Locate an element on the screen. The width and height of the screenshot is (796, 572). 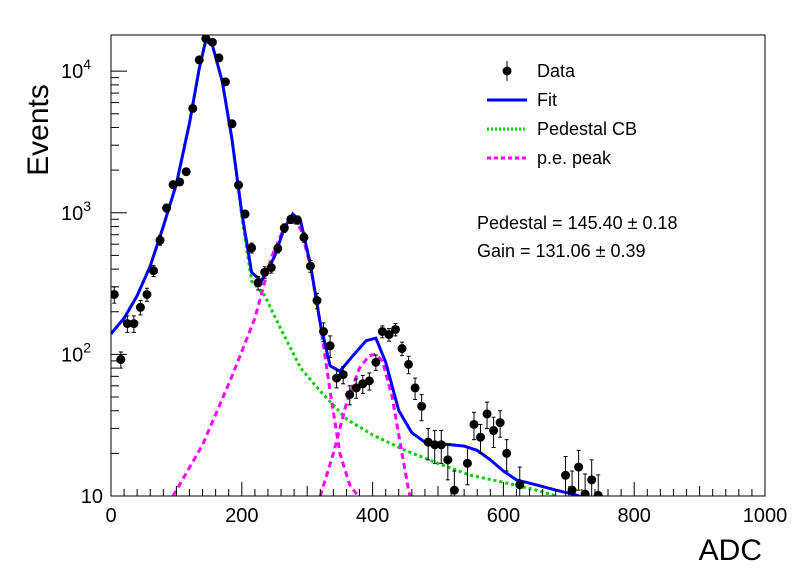
legend-item: Pedestal CB is located at coordinates (562, 129).